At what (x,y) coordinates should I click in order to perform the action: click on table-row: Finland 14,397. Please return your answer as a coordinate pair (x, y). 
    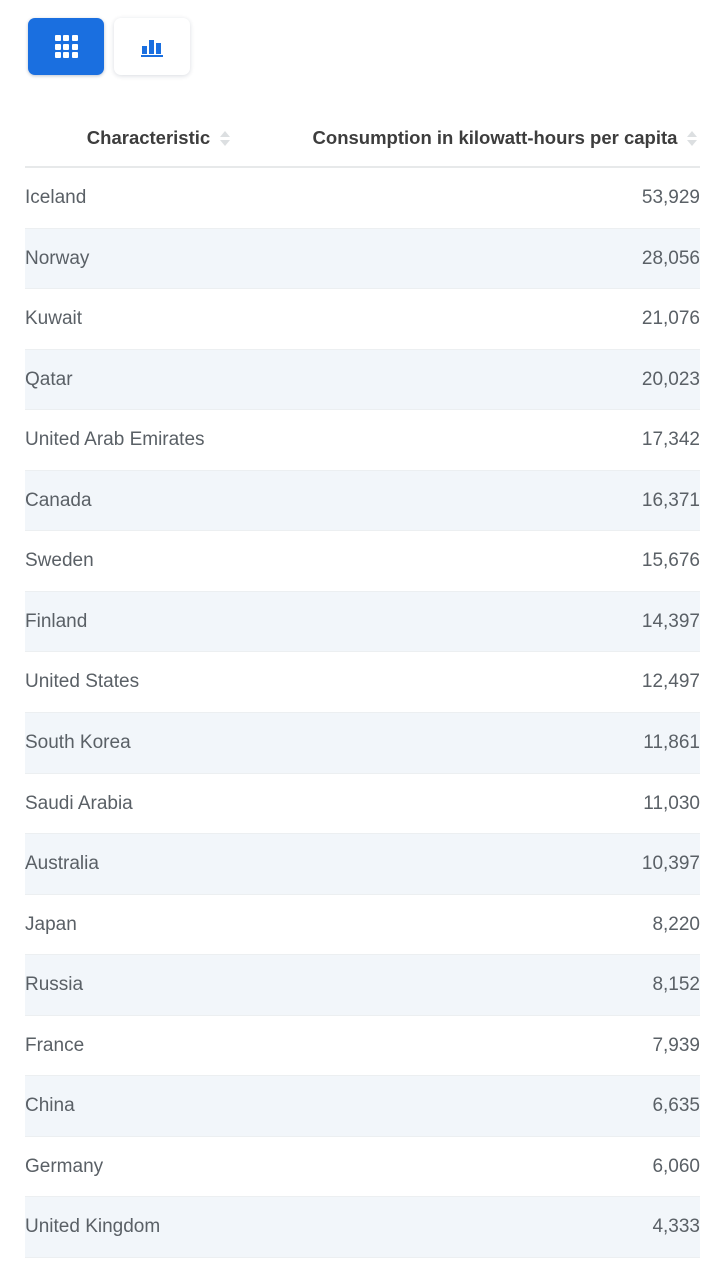
    Looking at the image, I should click on (362, 622).